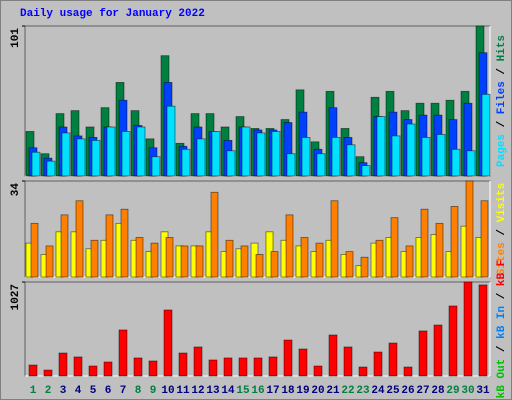 Image resolution: width=512 pixels, height=400 pixels. I want to click on x-tick-label: 19, so click(302, 391).